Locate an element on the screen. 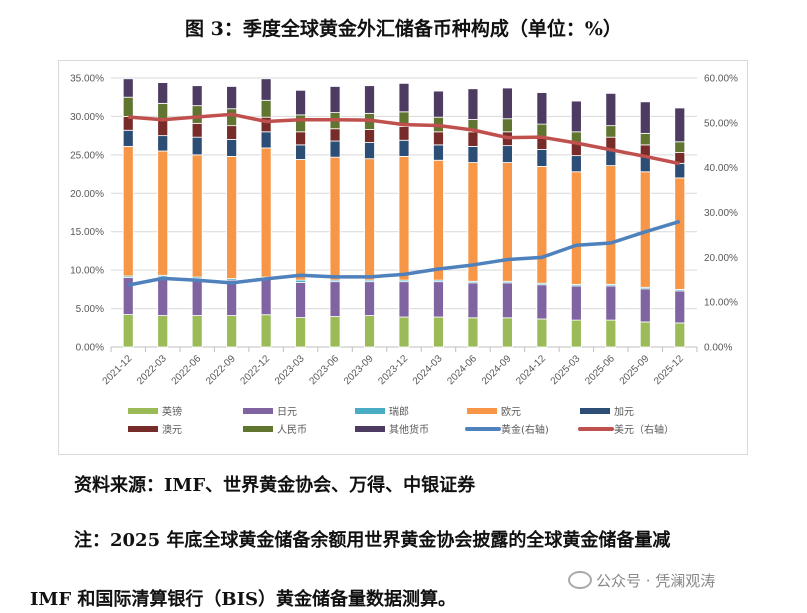 Image resolution: width=807 pixels, height=613 pixels. right-axis-tick-label: 30.00% is located at coordinates (721, 213).